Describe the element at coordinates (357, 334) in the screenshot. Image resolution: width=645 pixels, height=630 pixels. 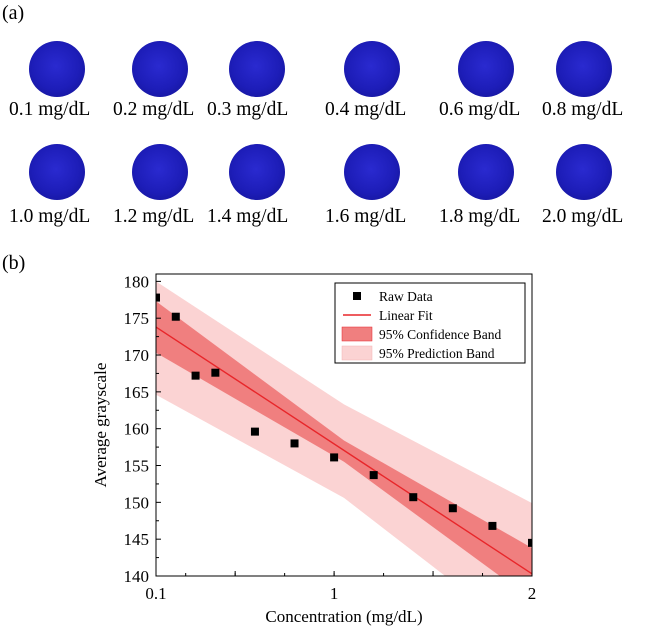
I see `legend-confidence-band-symbol` at that location.